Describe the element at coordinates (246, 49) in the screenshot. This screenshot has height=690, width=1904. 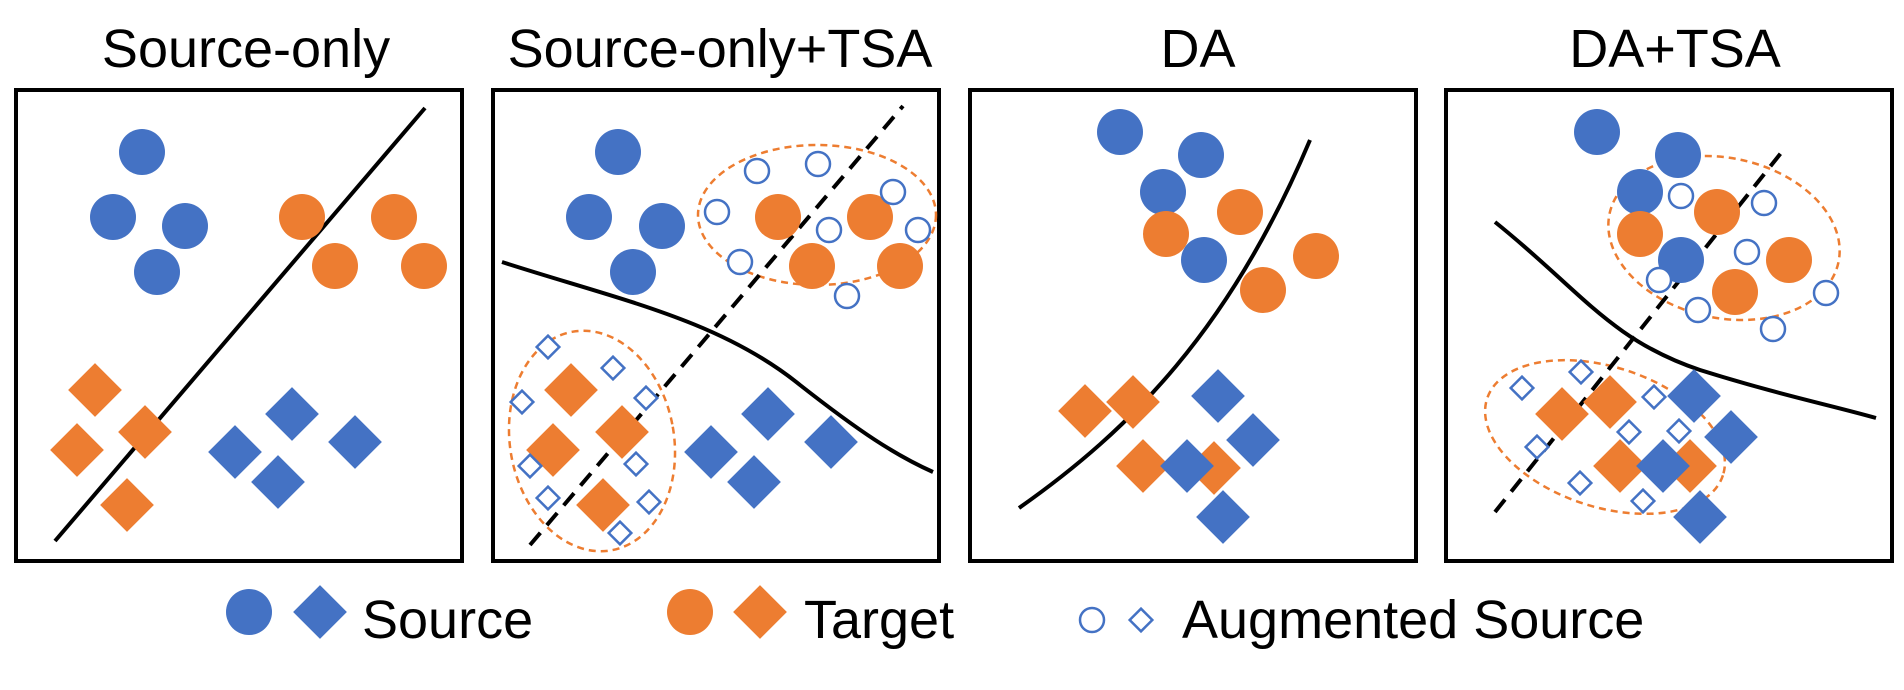
I see `panel-title-source-only: Source-only` at that location.